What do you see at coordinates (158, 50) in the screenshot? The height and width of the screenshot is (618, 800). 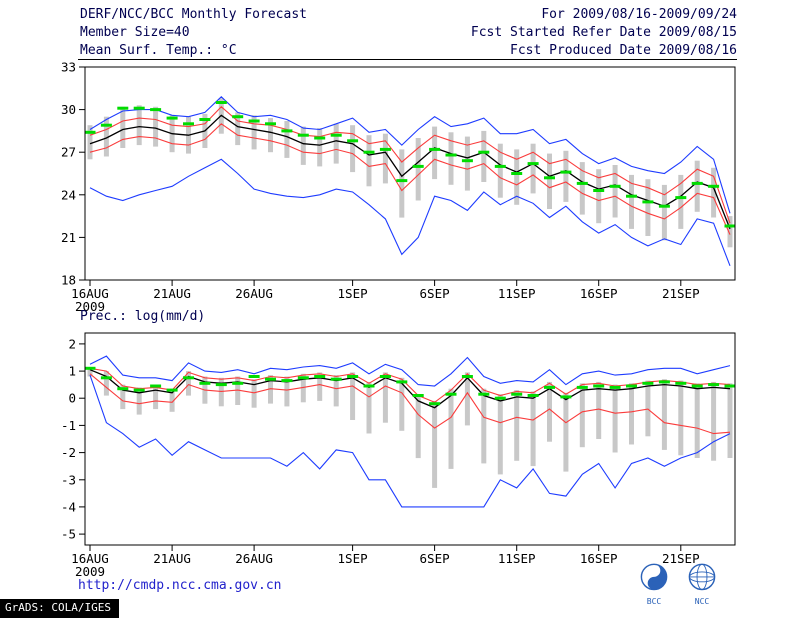 I see `temp-chart-title: Mean Surf. Temp.: °C` at bounding box center [158, 50].